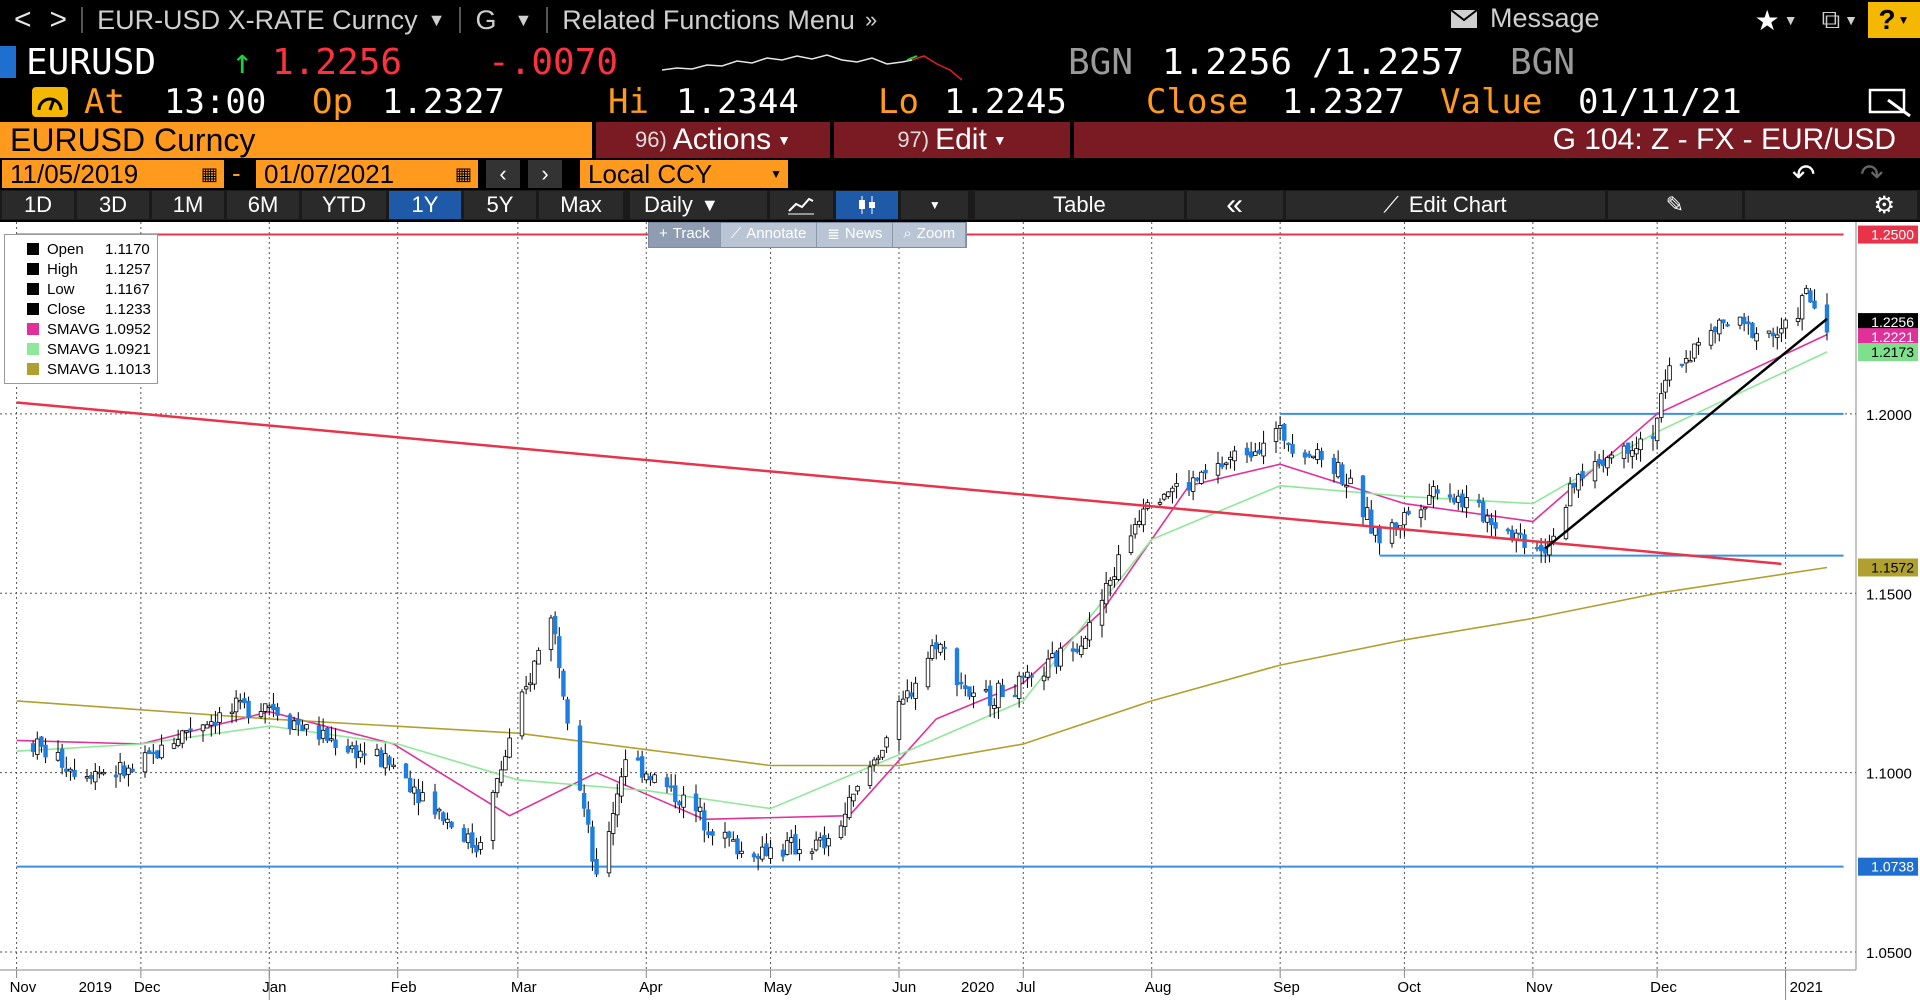  What do you see at coordinates (708, 19) in the screenshot?
I see `related-functions-menu: Related Functions Menu` at bounding box center [708, 19].